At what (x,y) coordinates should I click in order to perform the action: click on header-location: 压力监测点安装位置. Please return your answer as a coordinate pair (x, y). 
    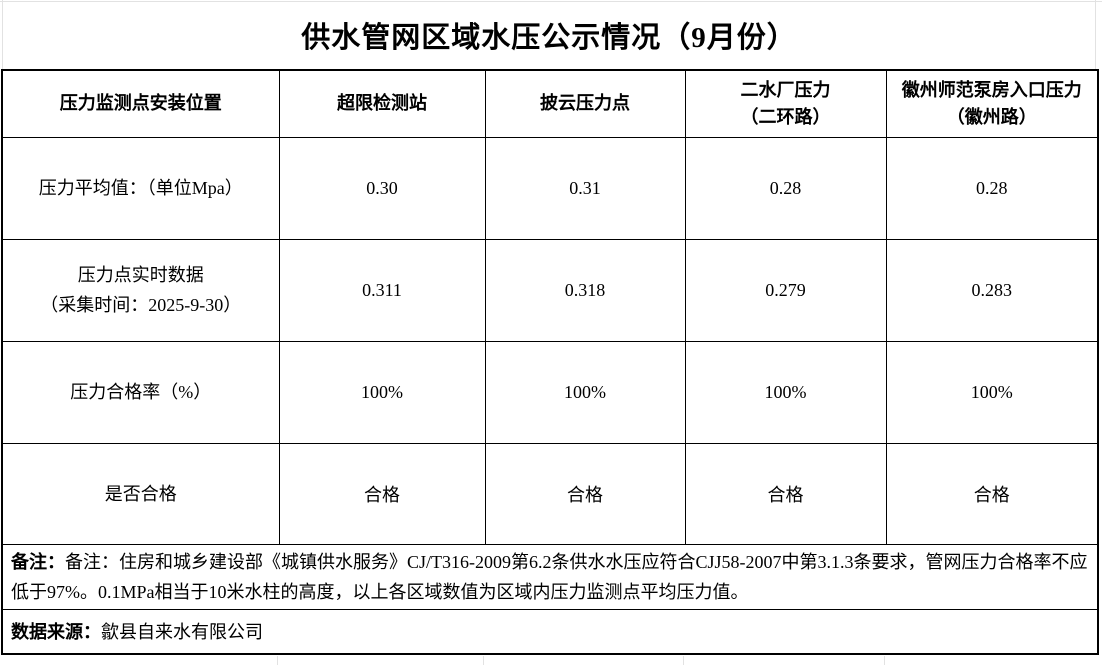
    Looking at the image, I should click on (140, 103).